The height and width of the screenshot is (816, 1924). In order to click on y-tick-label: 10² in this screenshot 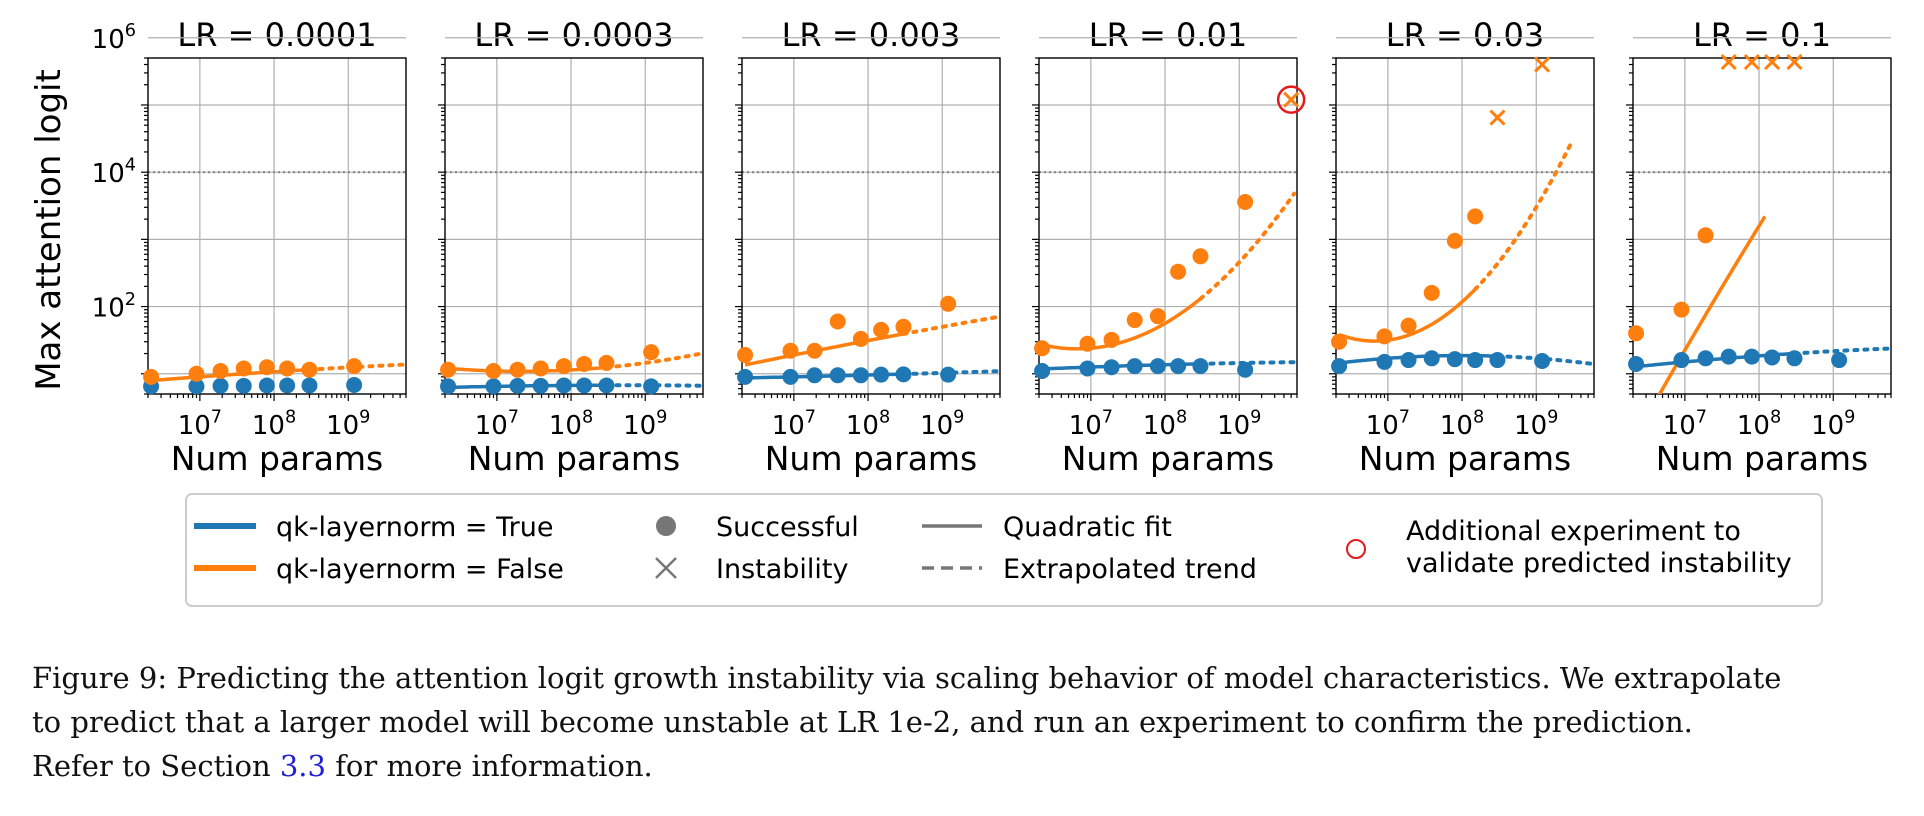, I will do `click(114, 307)`.